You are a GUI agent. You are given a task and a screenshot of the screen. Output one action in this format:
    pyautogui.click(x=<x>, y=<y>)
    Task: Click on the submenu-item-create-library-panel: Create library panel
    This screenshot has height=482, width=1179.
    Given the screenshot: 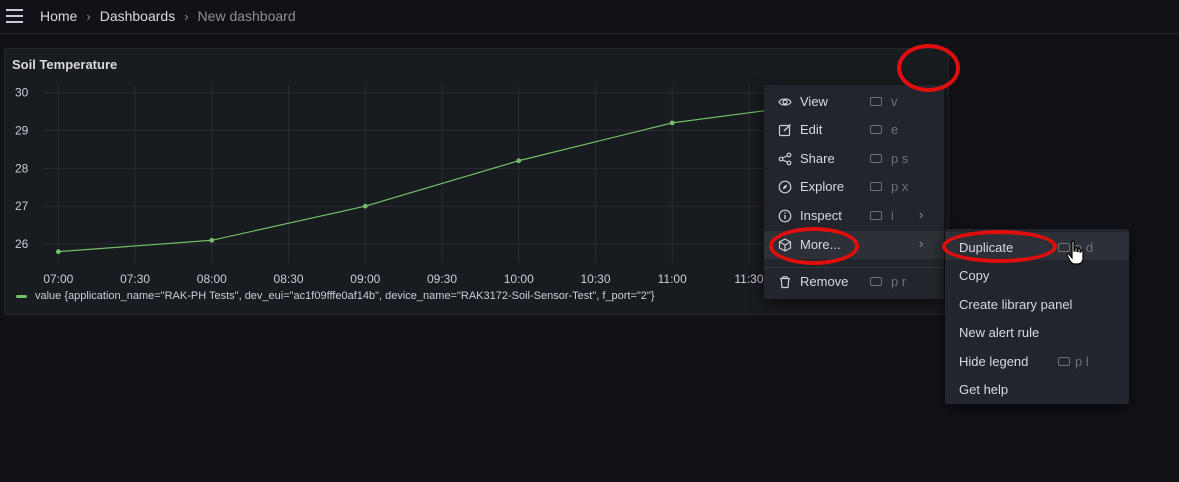 What is the action you would take?
    pyautogui.click(x=1037, y=303)
    